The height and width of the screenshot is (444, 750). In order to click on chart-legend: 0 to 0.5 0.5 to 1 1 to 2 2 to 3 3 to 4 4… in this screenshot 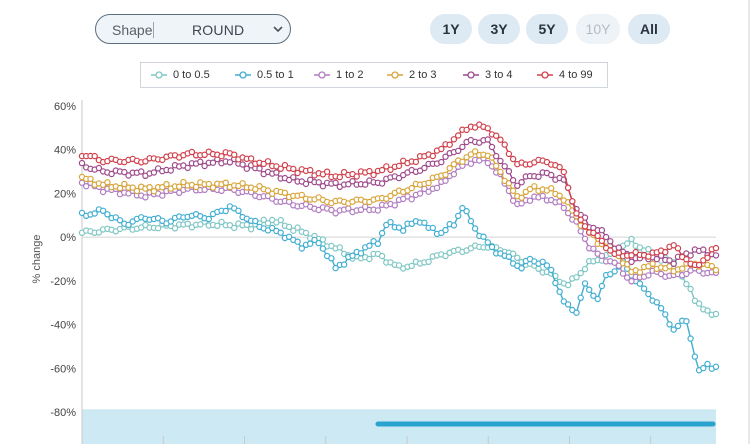, I will do `click(374, 75)`.